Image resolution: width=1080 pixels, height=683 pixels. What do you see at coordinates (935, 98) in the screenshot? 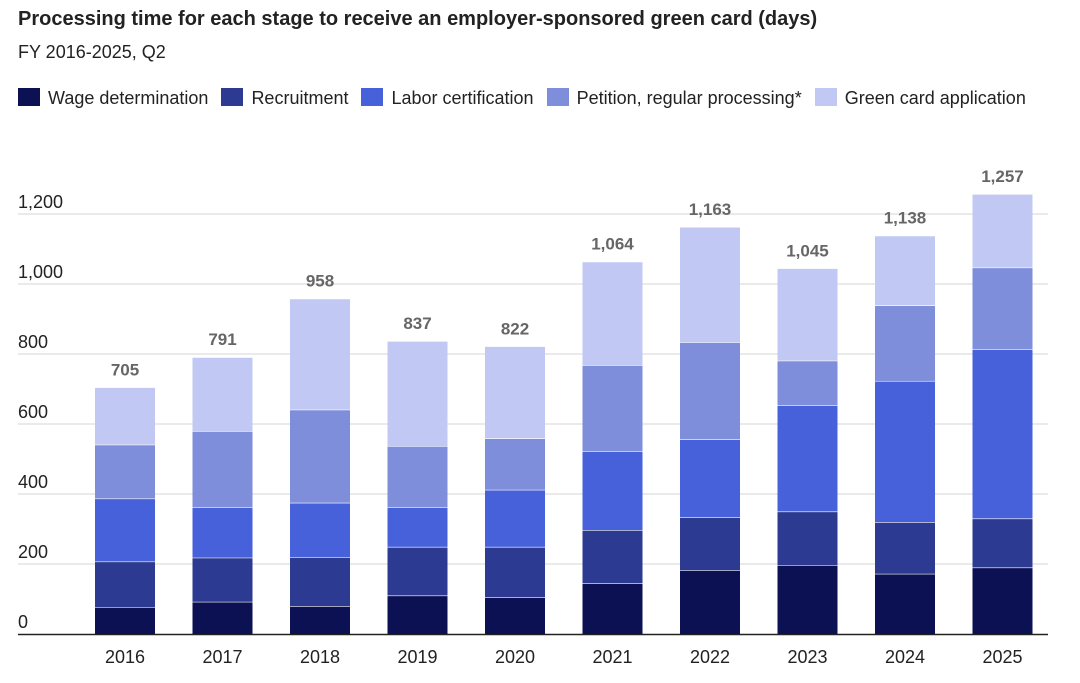
I see `legend-label: Green card application` at bounding box center [935, 98].